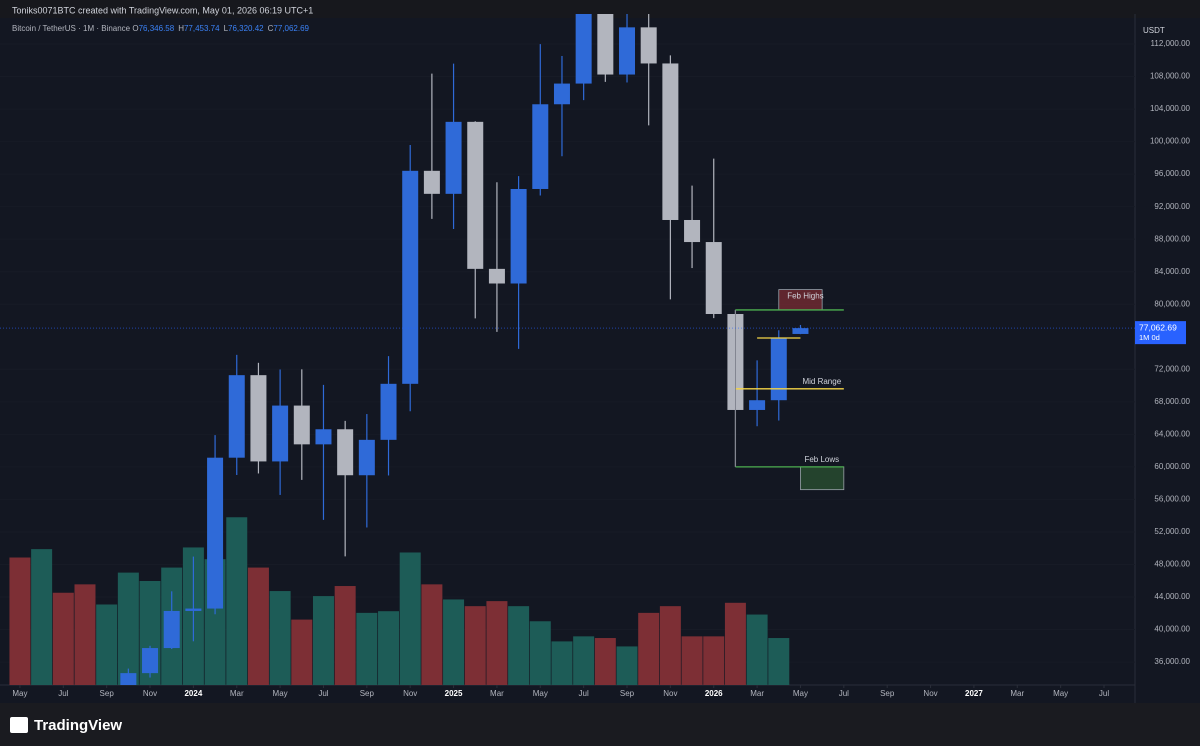  What do you see at coordinates (1172, 433) in the screenshot?
I see `y-tick-label: 64,000.00` at bounding box center [1172, 433].